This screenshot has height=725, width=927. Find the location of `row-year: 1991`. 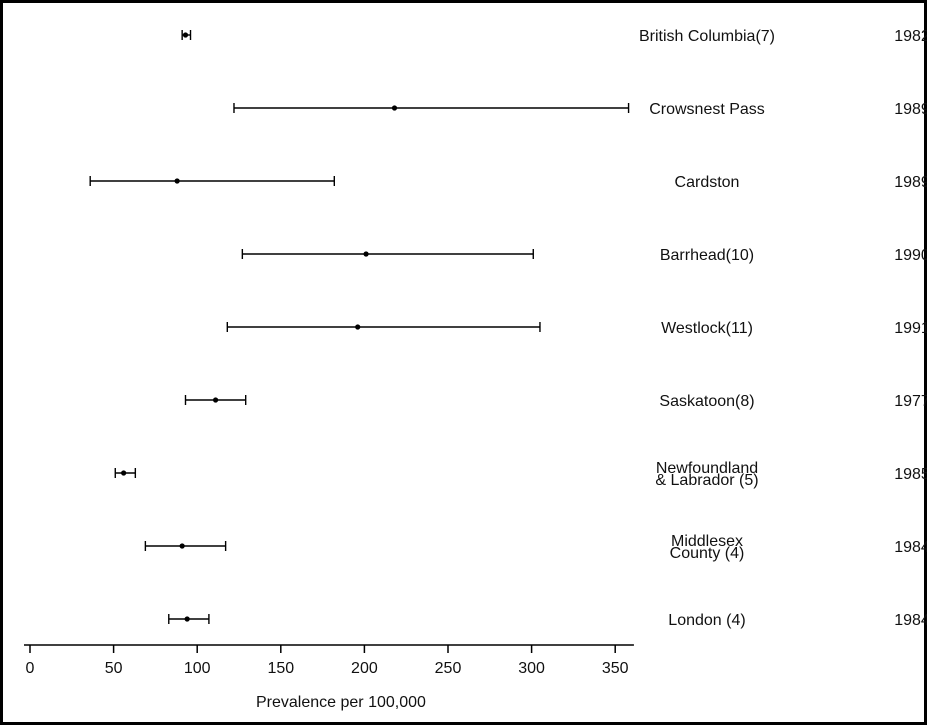

row-year: 1991 is located at coordinates (910, 328).